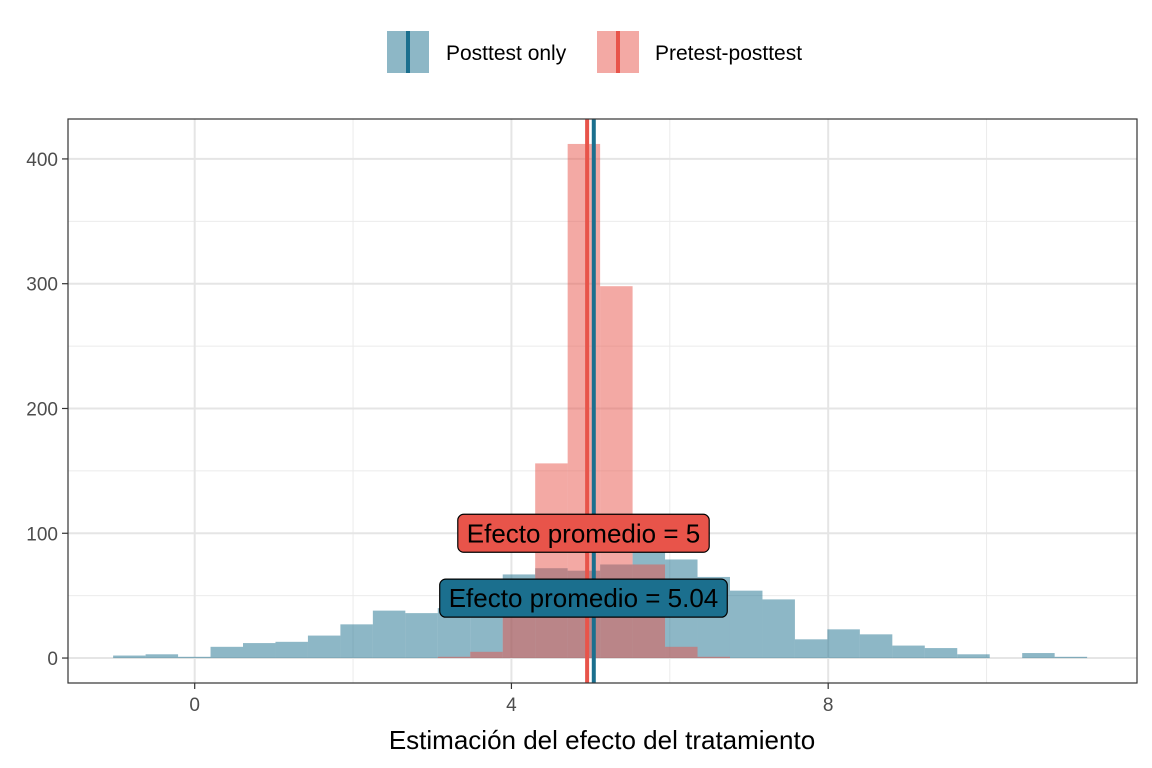  I want to click on y-axis: 0 100 200 300 400, so click(47, 410).